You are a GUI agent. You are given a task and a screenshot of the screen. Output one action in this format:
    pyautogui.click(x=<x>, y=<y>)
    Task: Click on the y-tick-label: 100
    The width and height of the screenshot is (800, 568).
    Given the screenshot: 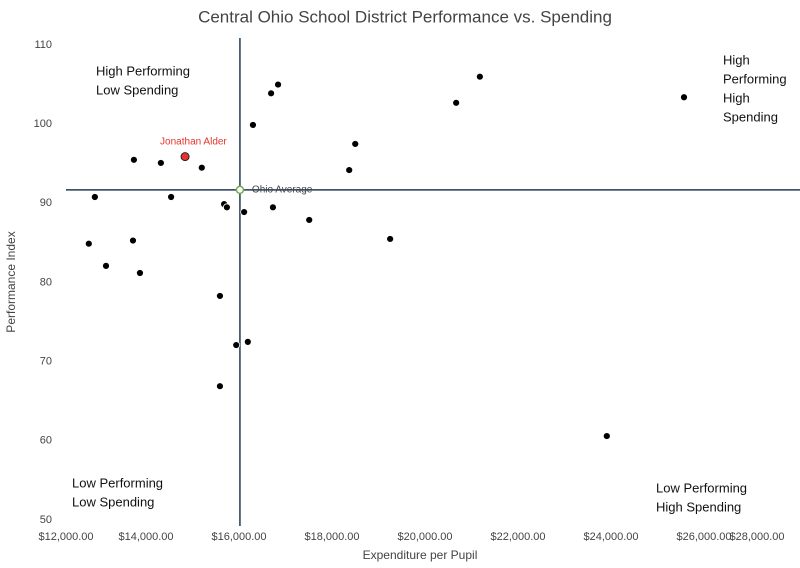 What is the action you would take?
    pyautogui.click(x=43, y=124)
    